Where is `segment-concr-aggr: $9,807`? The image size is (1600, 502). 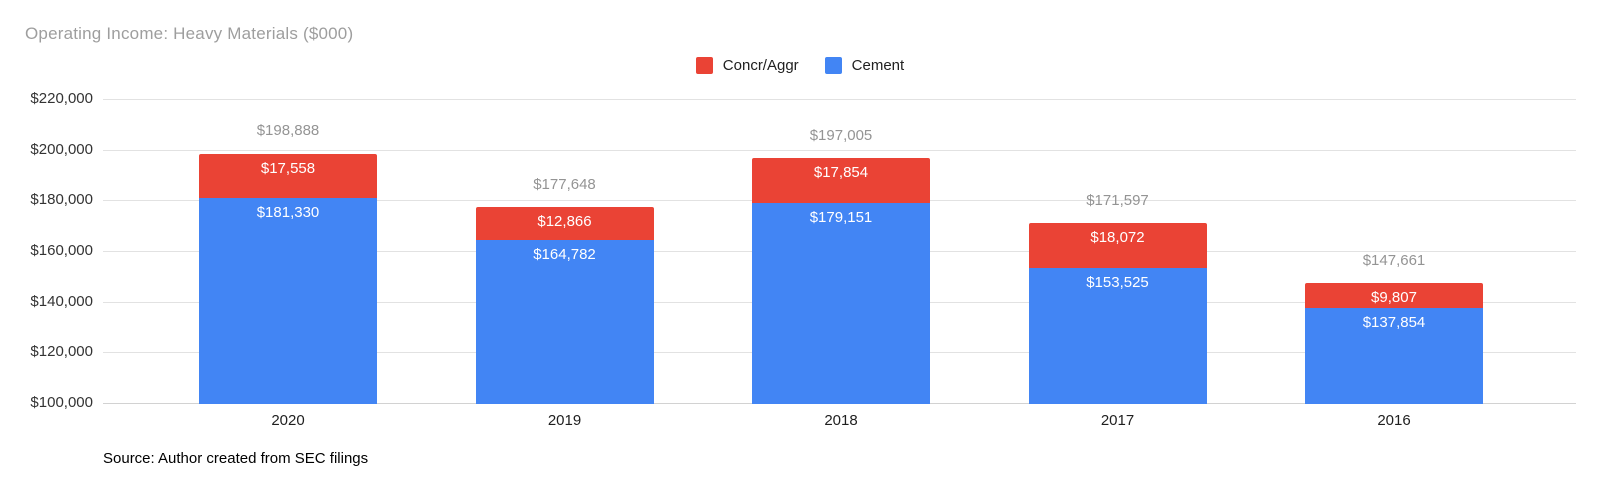 segment-concr-aggr: $9,807 is located at coordinates (1394, 296).